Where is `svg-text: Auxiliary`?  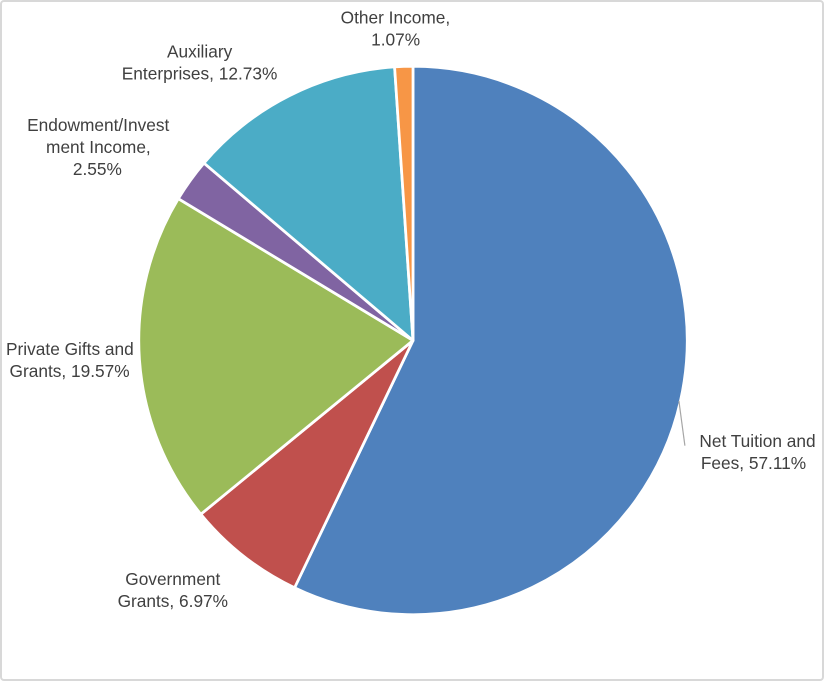
svg-text: Auxiliary is located at coordinates (200, 51).